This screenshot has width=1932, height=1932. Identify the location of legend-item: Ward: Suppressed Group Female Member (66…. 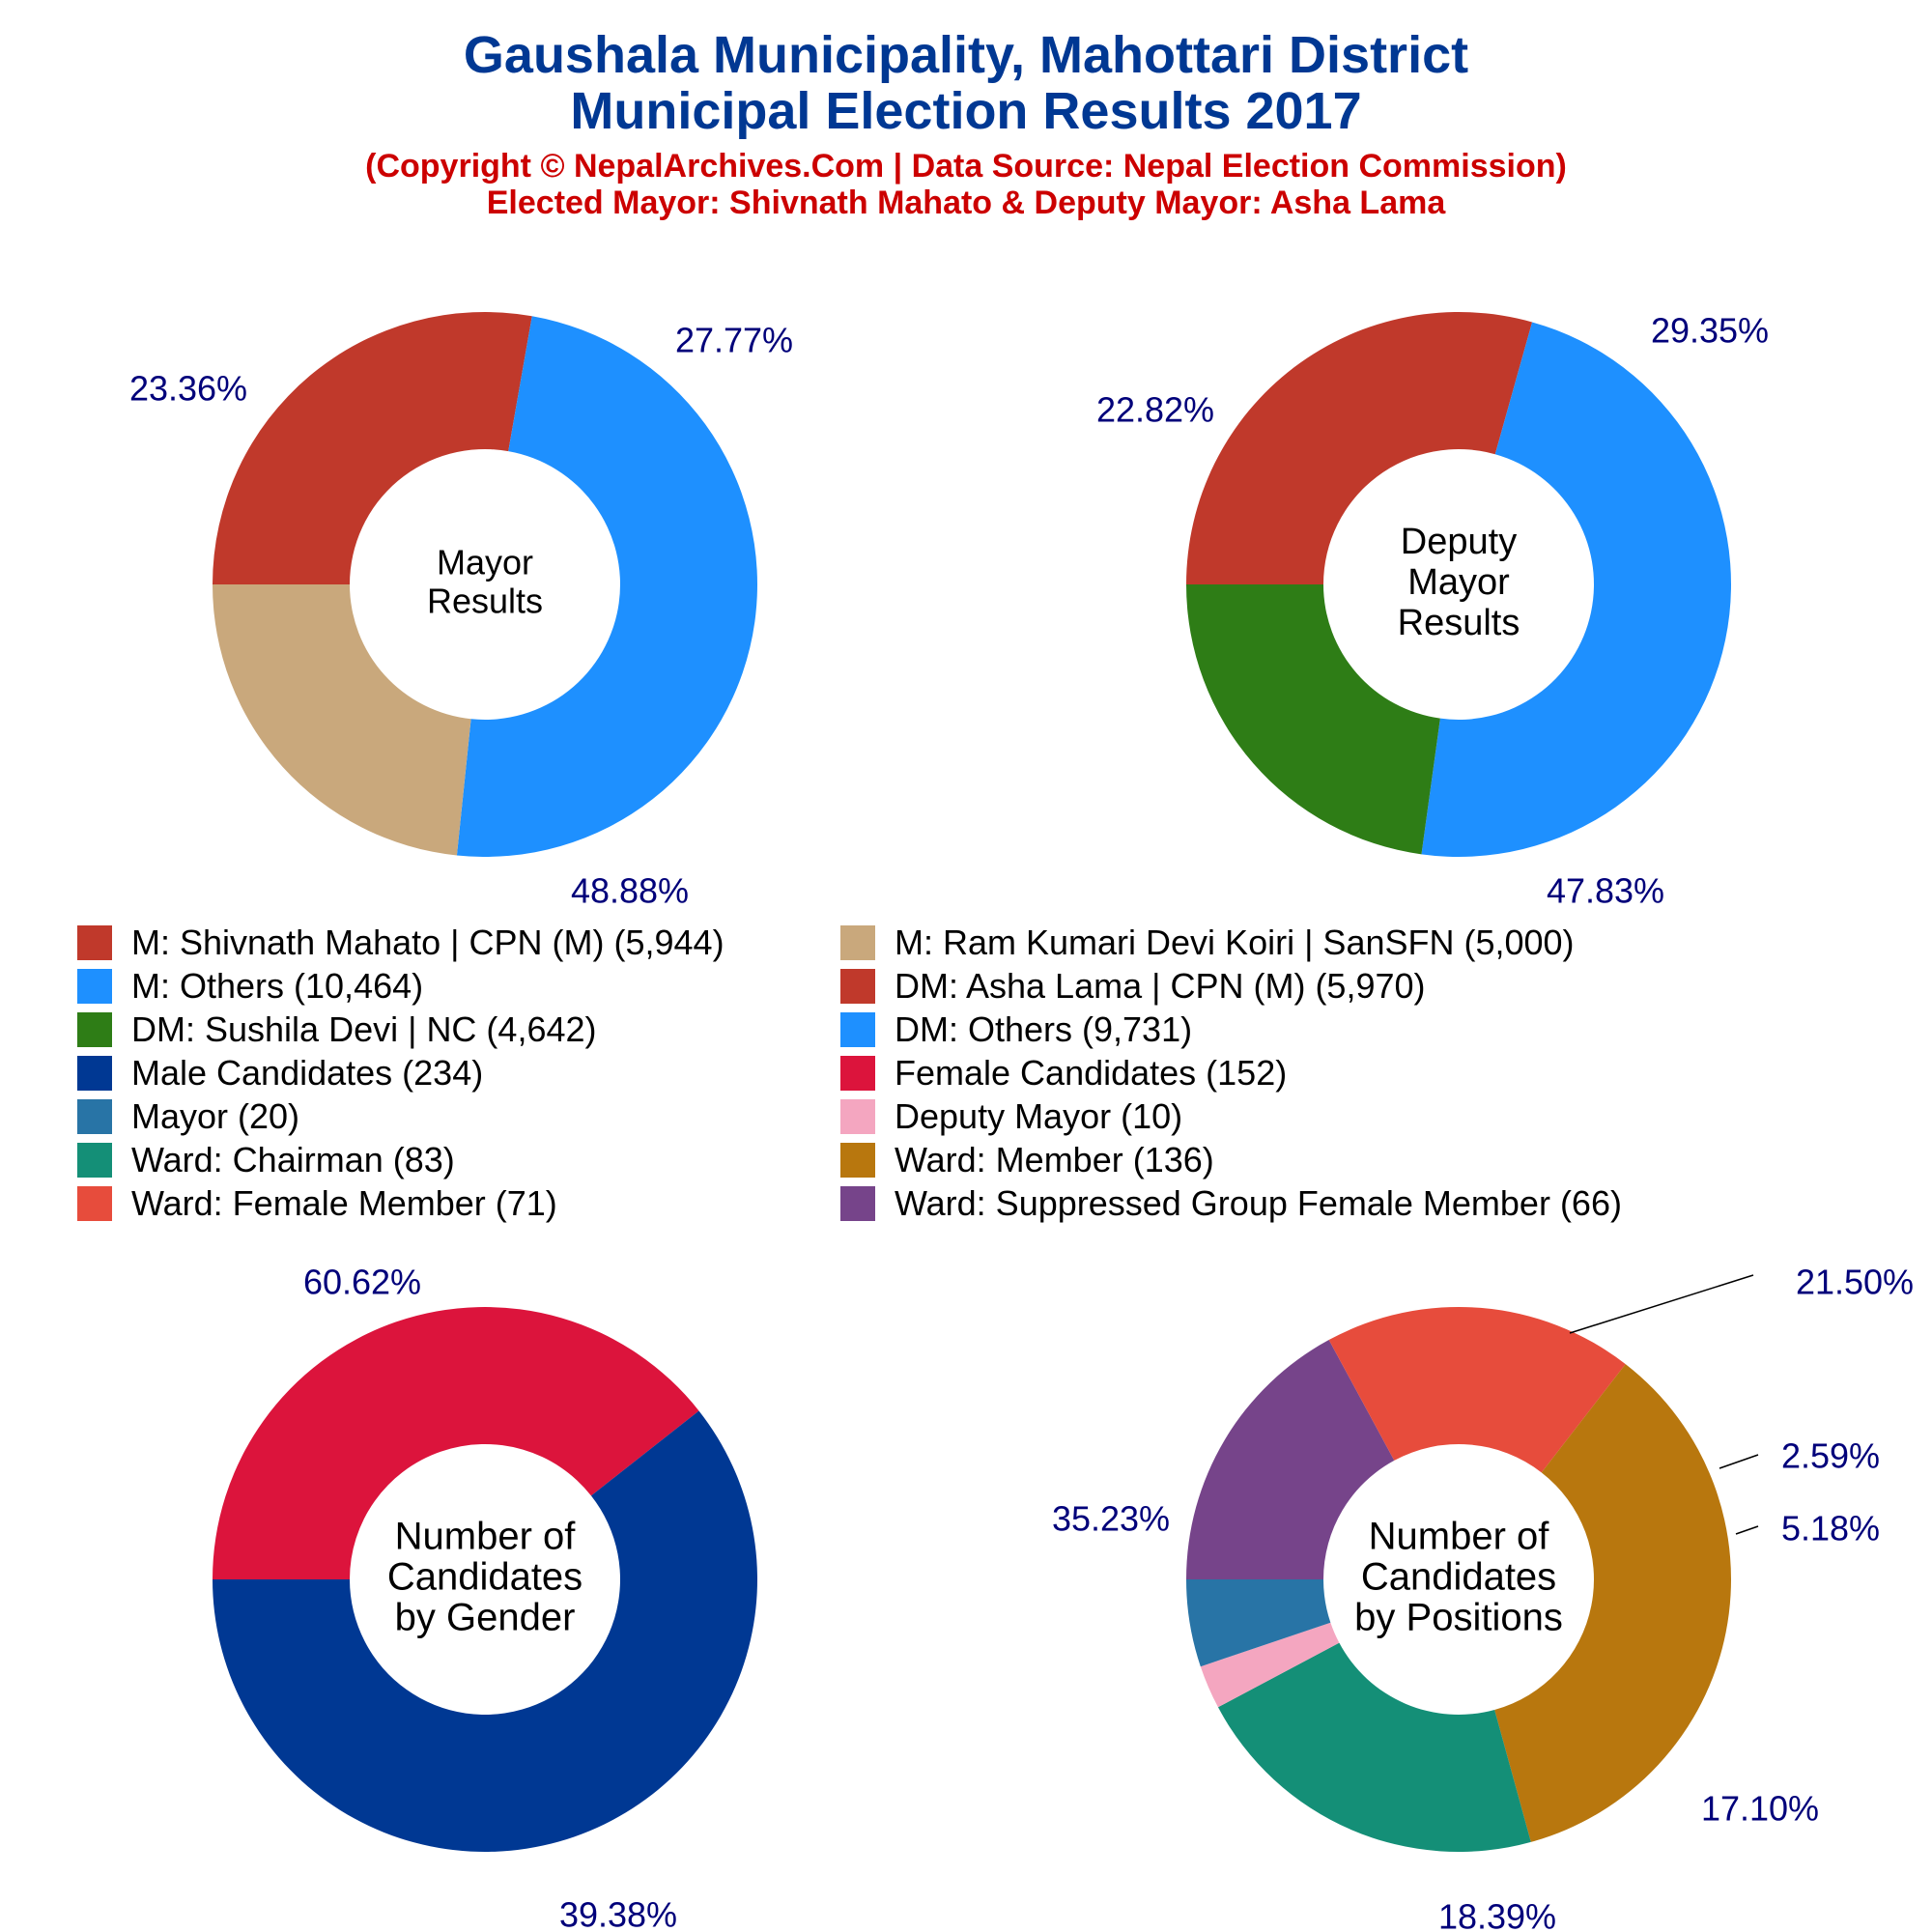
(1231, 1203).